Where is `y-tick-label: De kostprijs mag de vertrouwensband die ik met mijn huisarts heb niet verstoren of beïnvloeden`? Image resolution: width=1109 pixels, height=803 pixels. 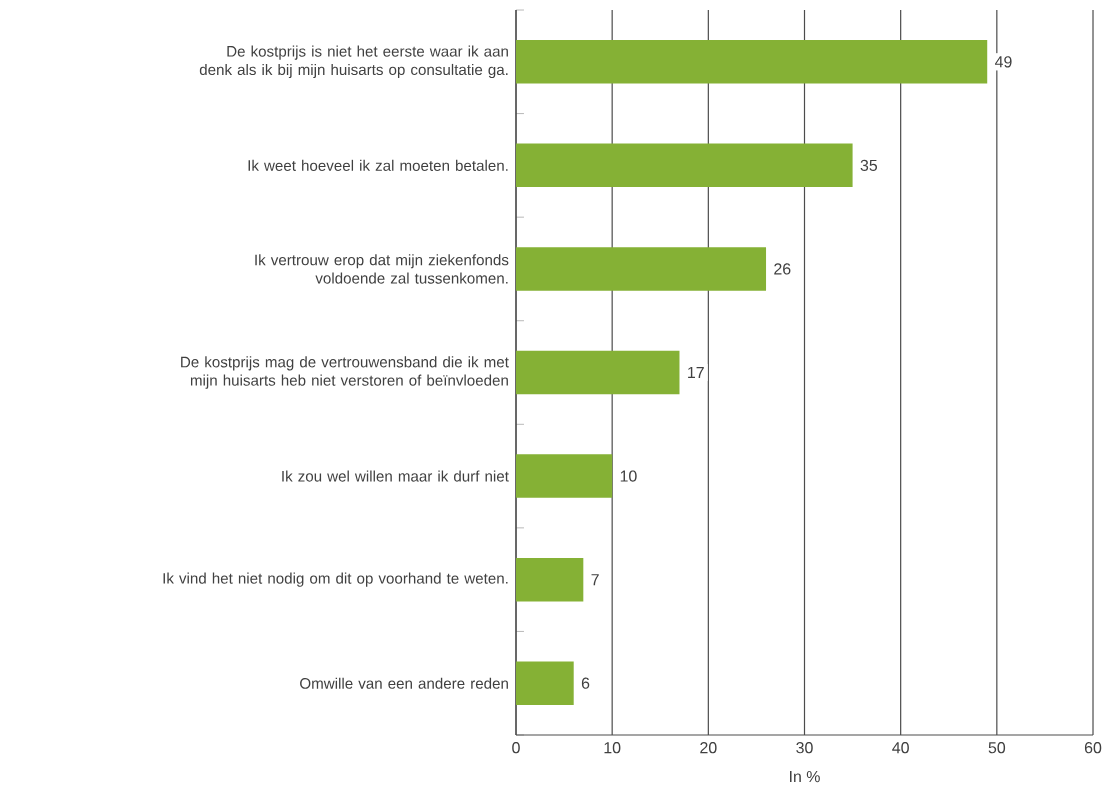 y-tick-label: De kostprijs mag de vertrouwensband die ik met mijn huisarts heb niet verstoren of beïnvloeden is located at coordinates (345, 372).